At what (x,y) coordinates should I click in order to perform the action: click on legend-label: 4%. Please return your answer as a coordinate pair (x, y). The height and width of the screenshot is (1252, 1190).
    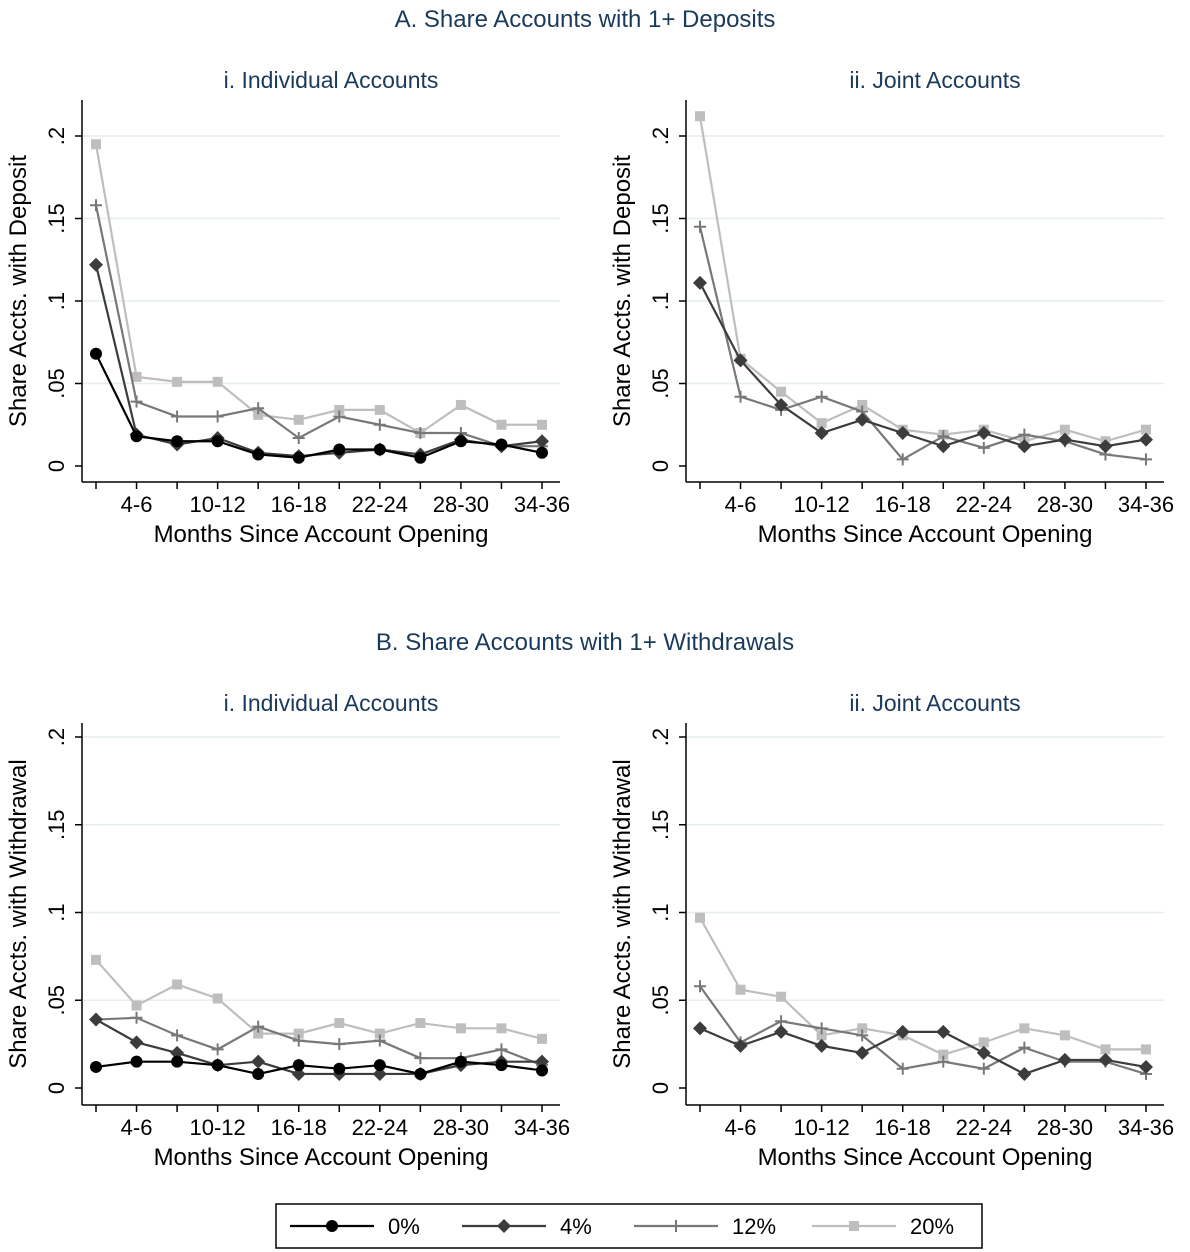
    Looking at the image, I should click on (576, 1226).